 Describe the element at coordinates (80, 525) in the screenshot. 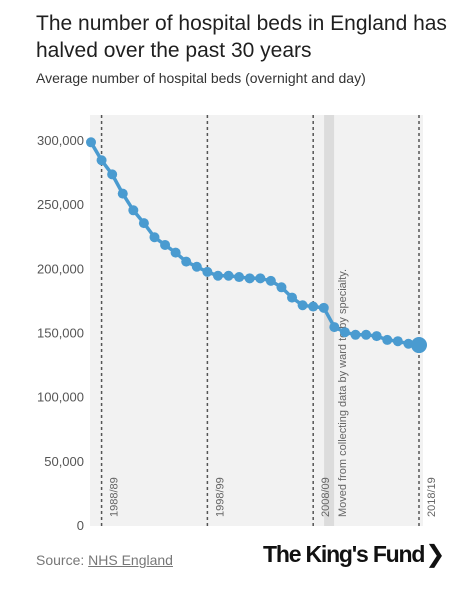

I see `y-tick-label: 0` at that location.